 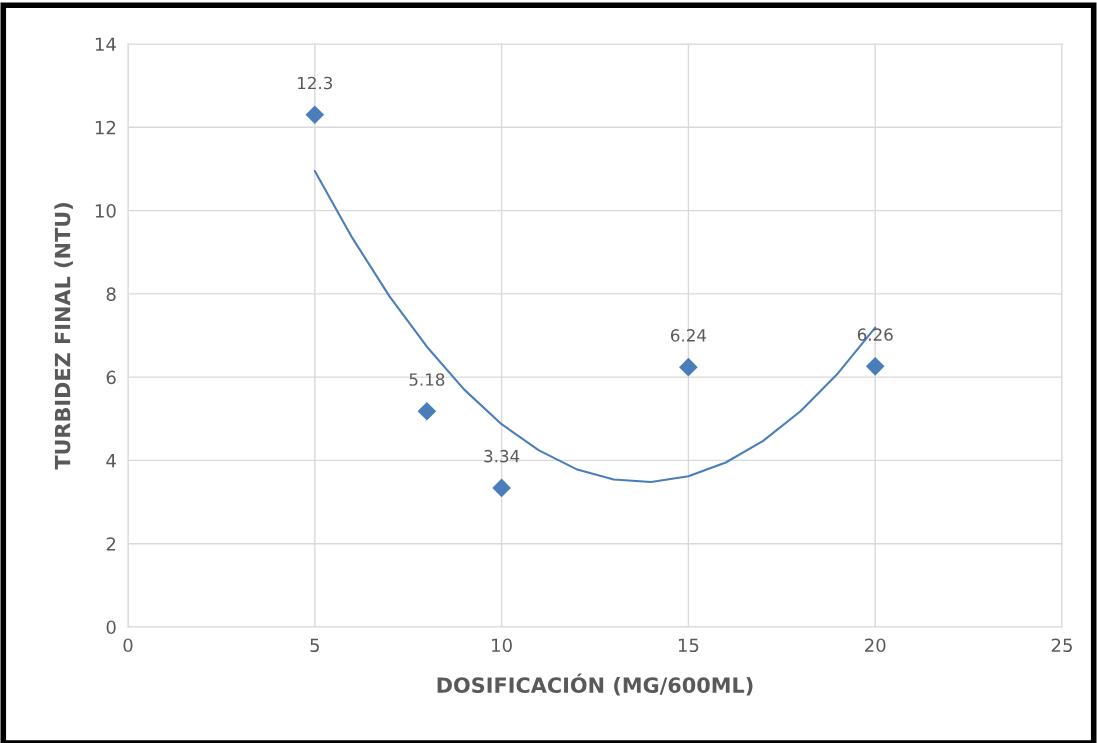 What do you see at coordinates (502, 456) in the screenshot?
I see `data-label: 3.34` at bounding box center [502, 456].